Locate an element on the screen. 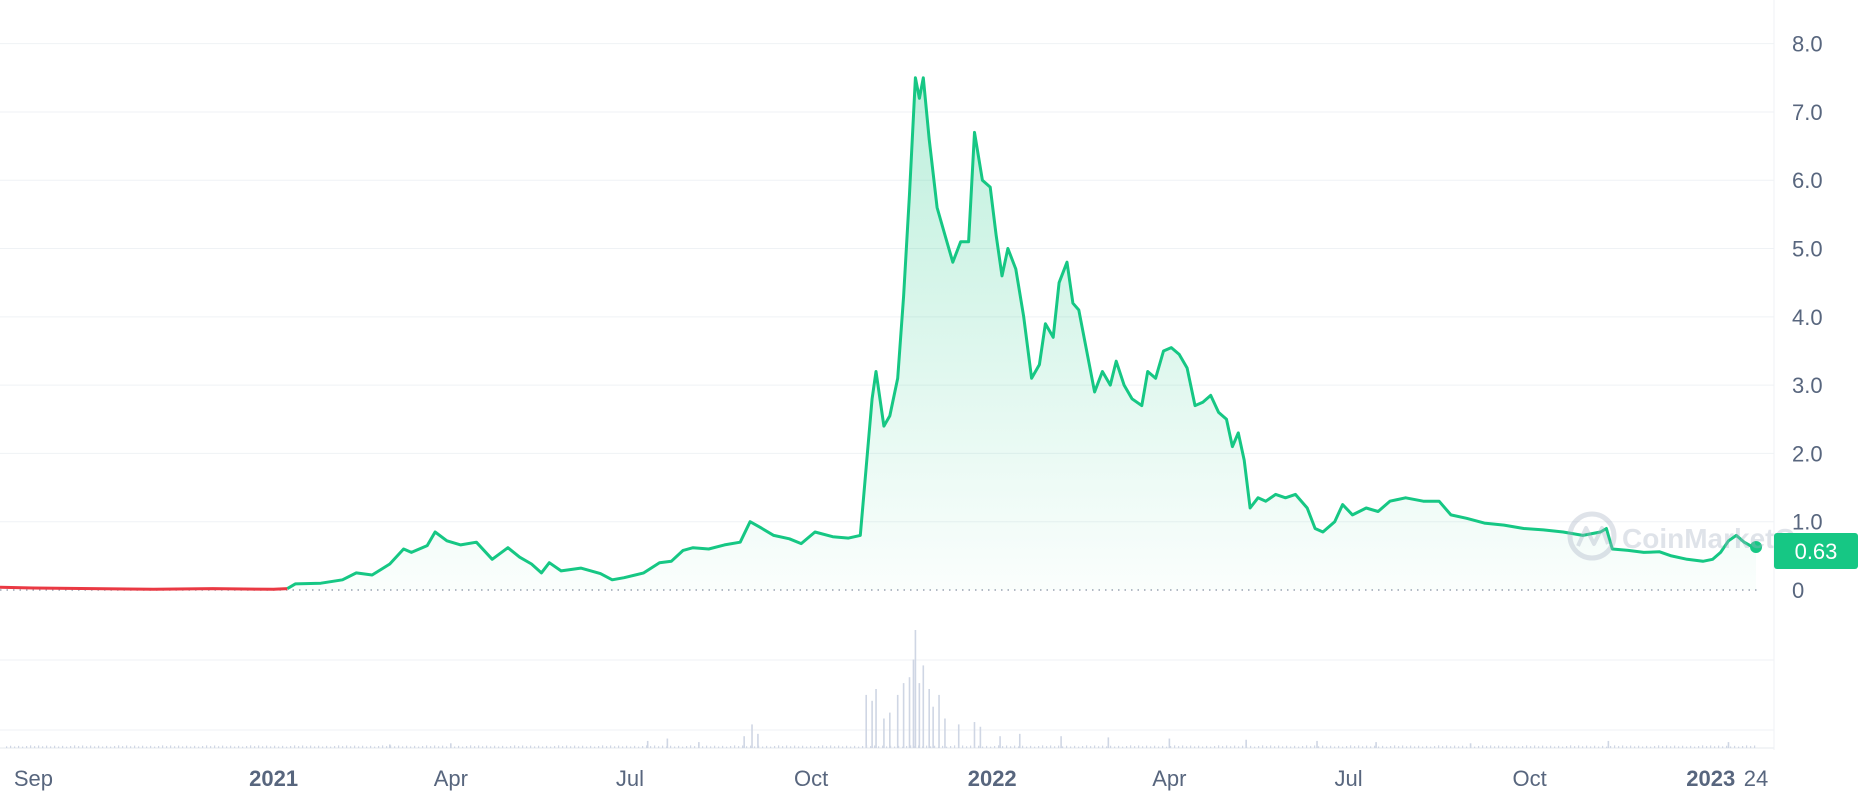  y-tick-label: 2.0 is located at coordinates (1807, 453).